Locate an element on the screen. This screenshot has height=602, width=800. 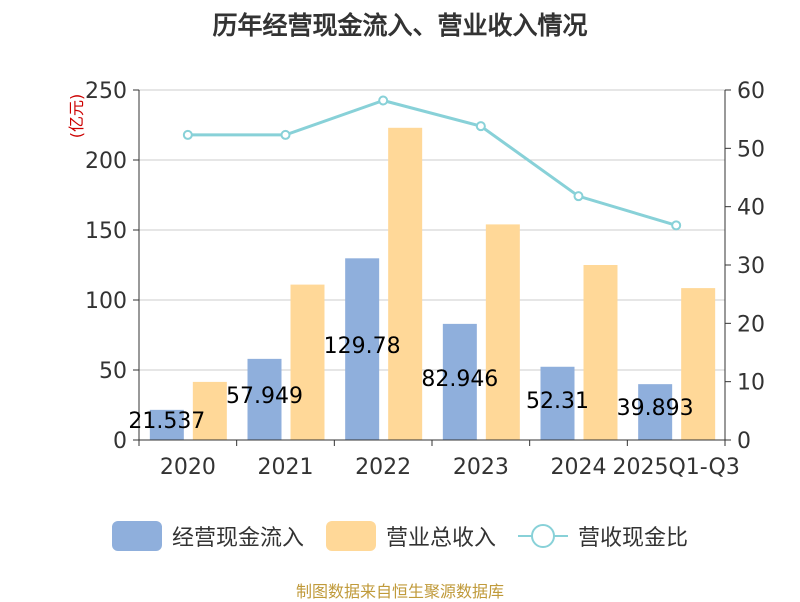
legend-item-ratio: 营收现金比 is located at coordinates (603, 536).